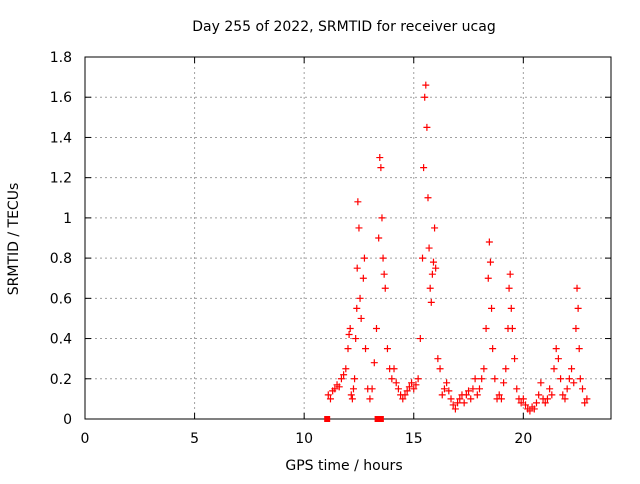 The height and width of the screenshot is (484, 640). Describe the element at coordinates (61, 138) in the screenshot. I see `y-tick-label: 1.4` at that location.